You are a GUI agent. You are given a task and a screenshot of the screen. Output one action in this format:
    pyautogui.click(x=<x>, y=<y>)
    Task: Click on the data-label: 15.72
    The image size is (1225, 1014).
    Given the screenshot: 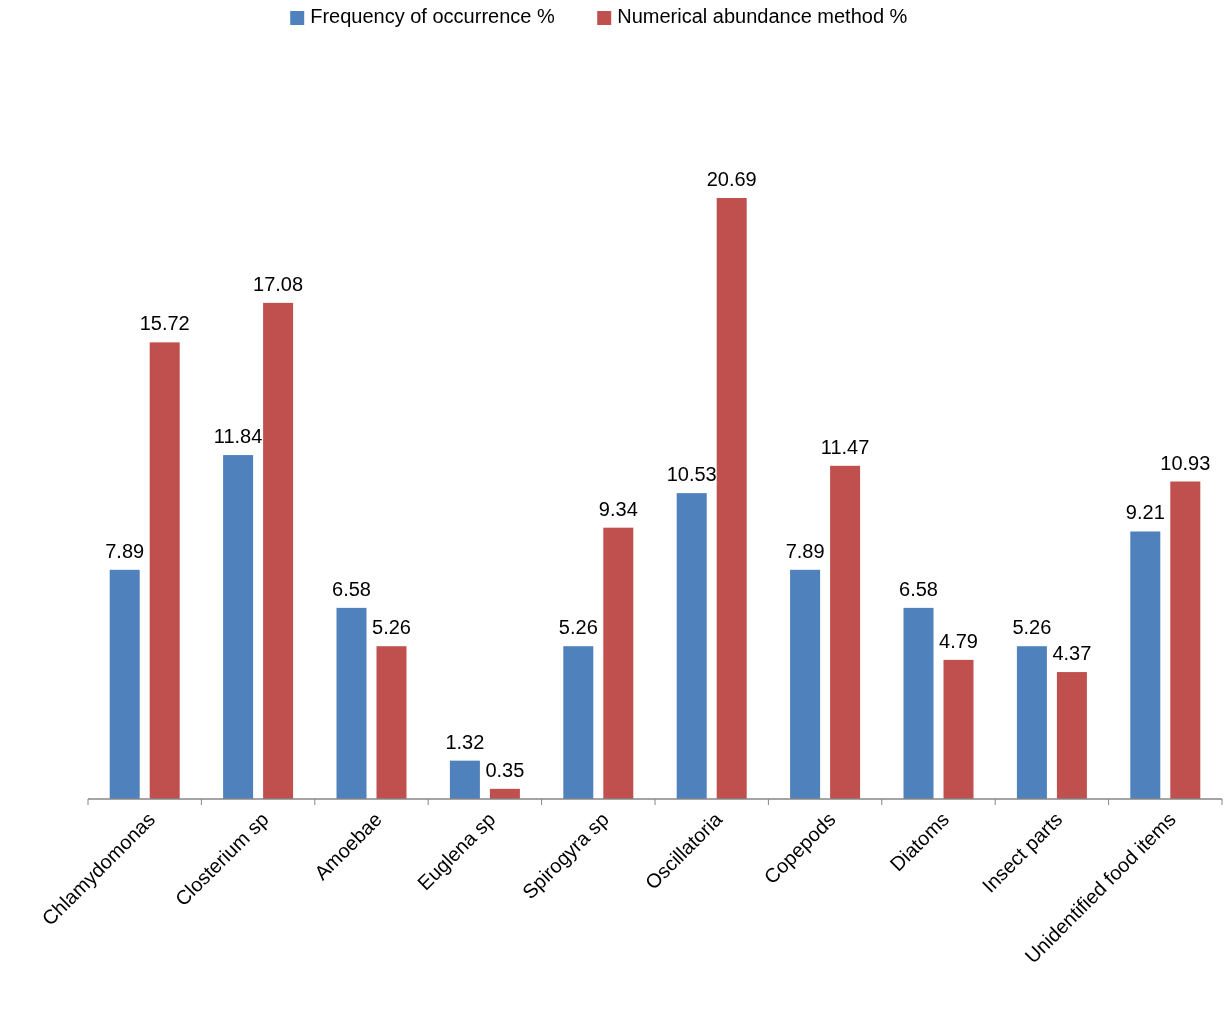 What is the action you would take?
    pyautogui.click(x=164, y=323)
    